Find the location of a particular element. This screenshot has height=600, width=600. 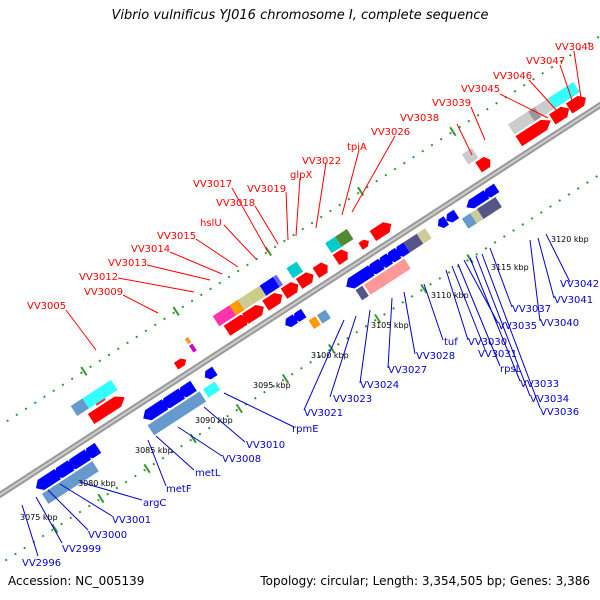

tick-label: 3120 kbp is located at coordinates (570, 239).